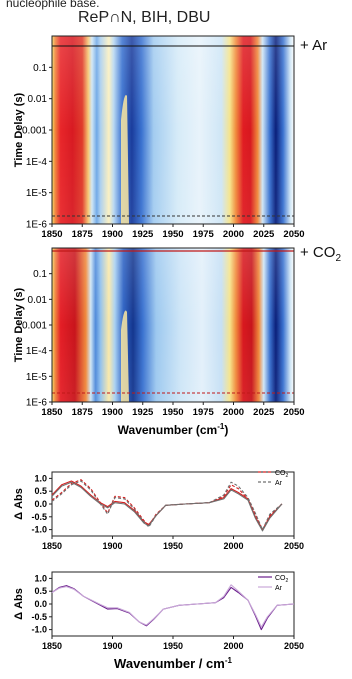 This screenshot has height=679, width=352. I want to click on heatmap-middle-condition: + CO2, so click(320, 254).